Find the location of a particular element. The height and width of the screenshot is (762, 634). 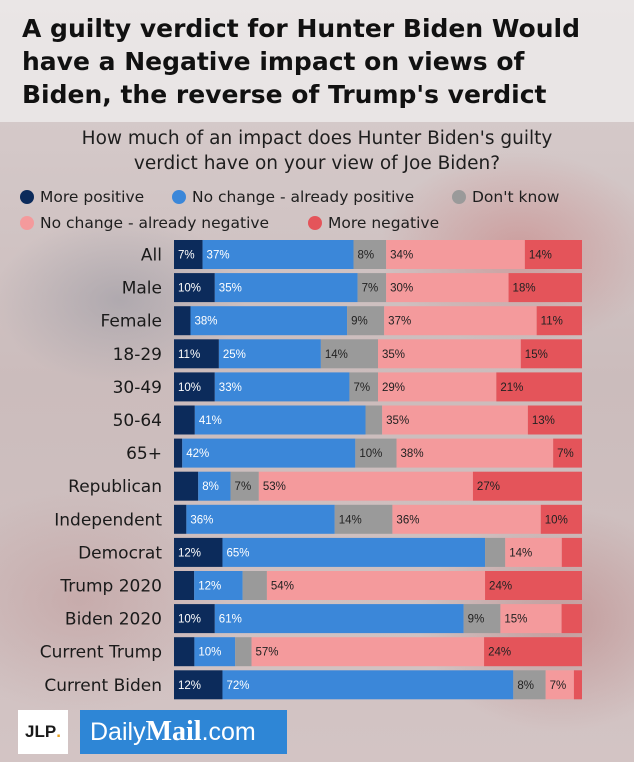

data-label: 57% is located at coordinates (267, 653).